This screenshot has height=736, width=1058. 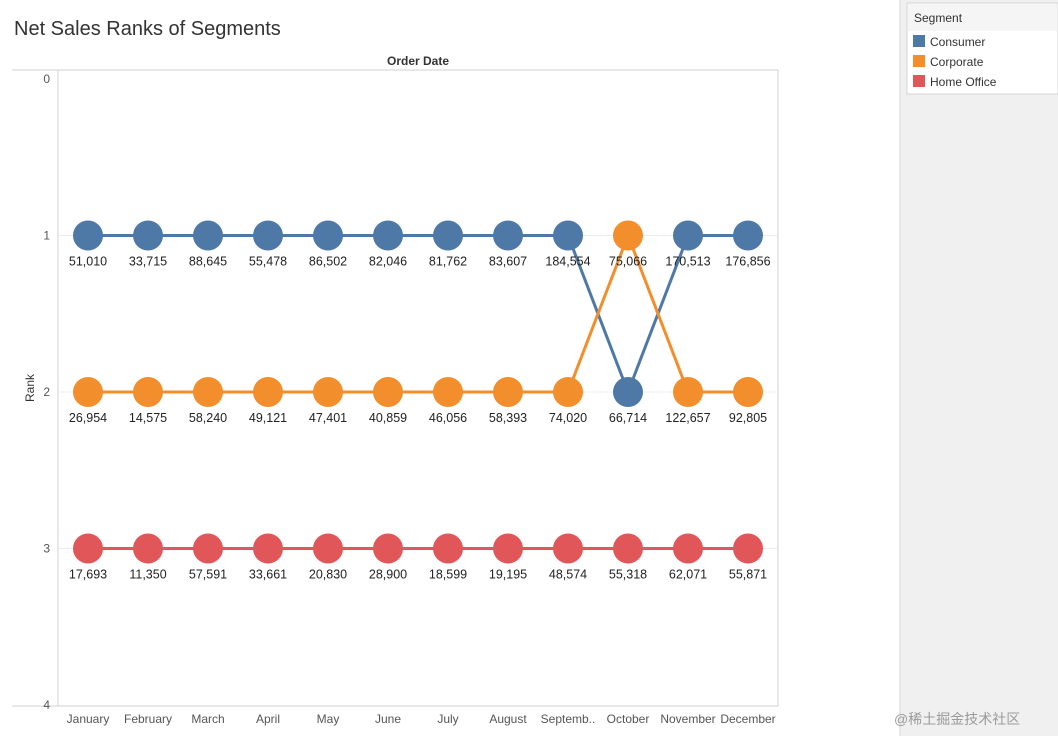 What do you see at coordinates (957, 62) in the screenshot?
I see `legend-item-label: Corporate` at bounding box center [957, 62].